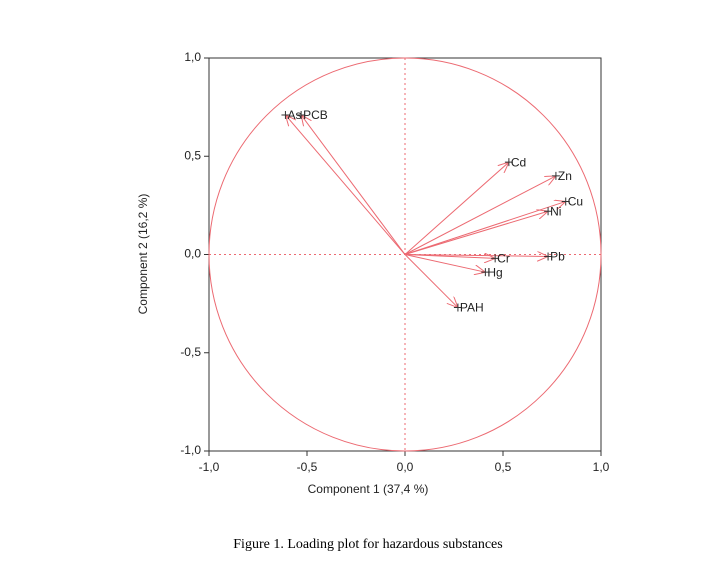 The image size is (728, 576). I want to click on point-label: Pb, so click(557, 257).